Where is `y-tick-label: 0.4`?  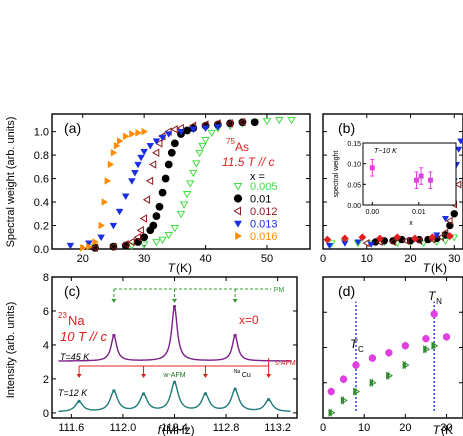
y-tick-label: 0.4 is located at coordinates (41, 203).